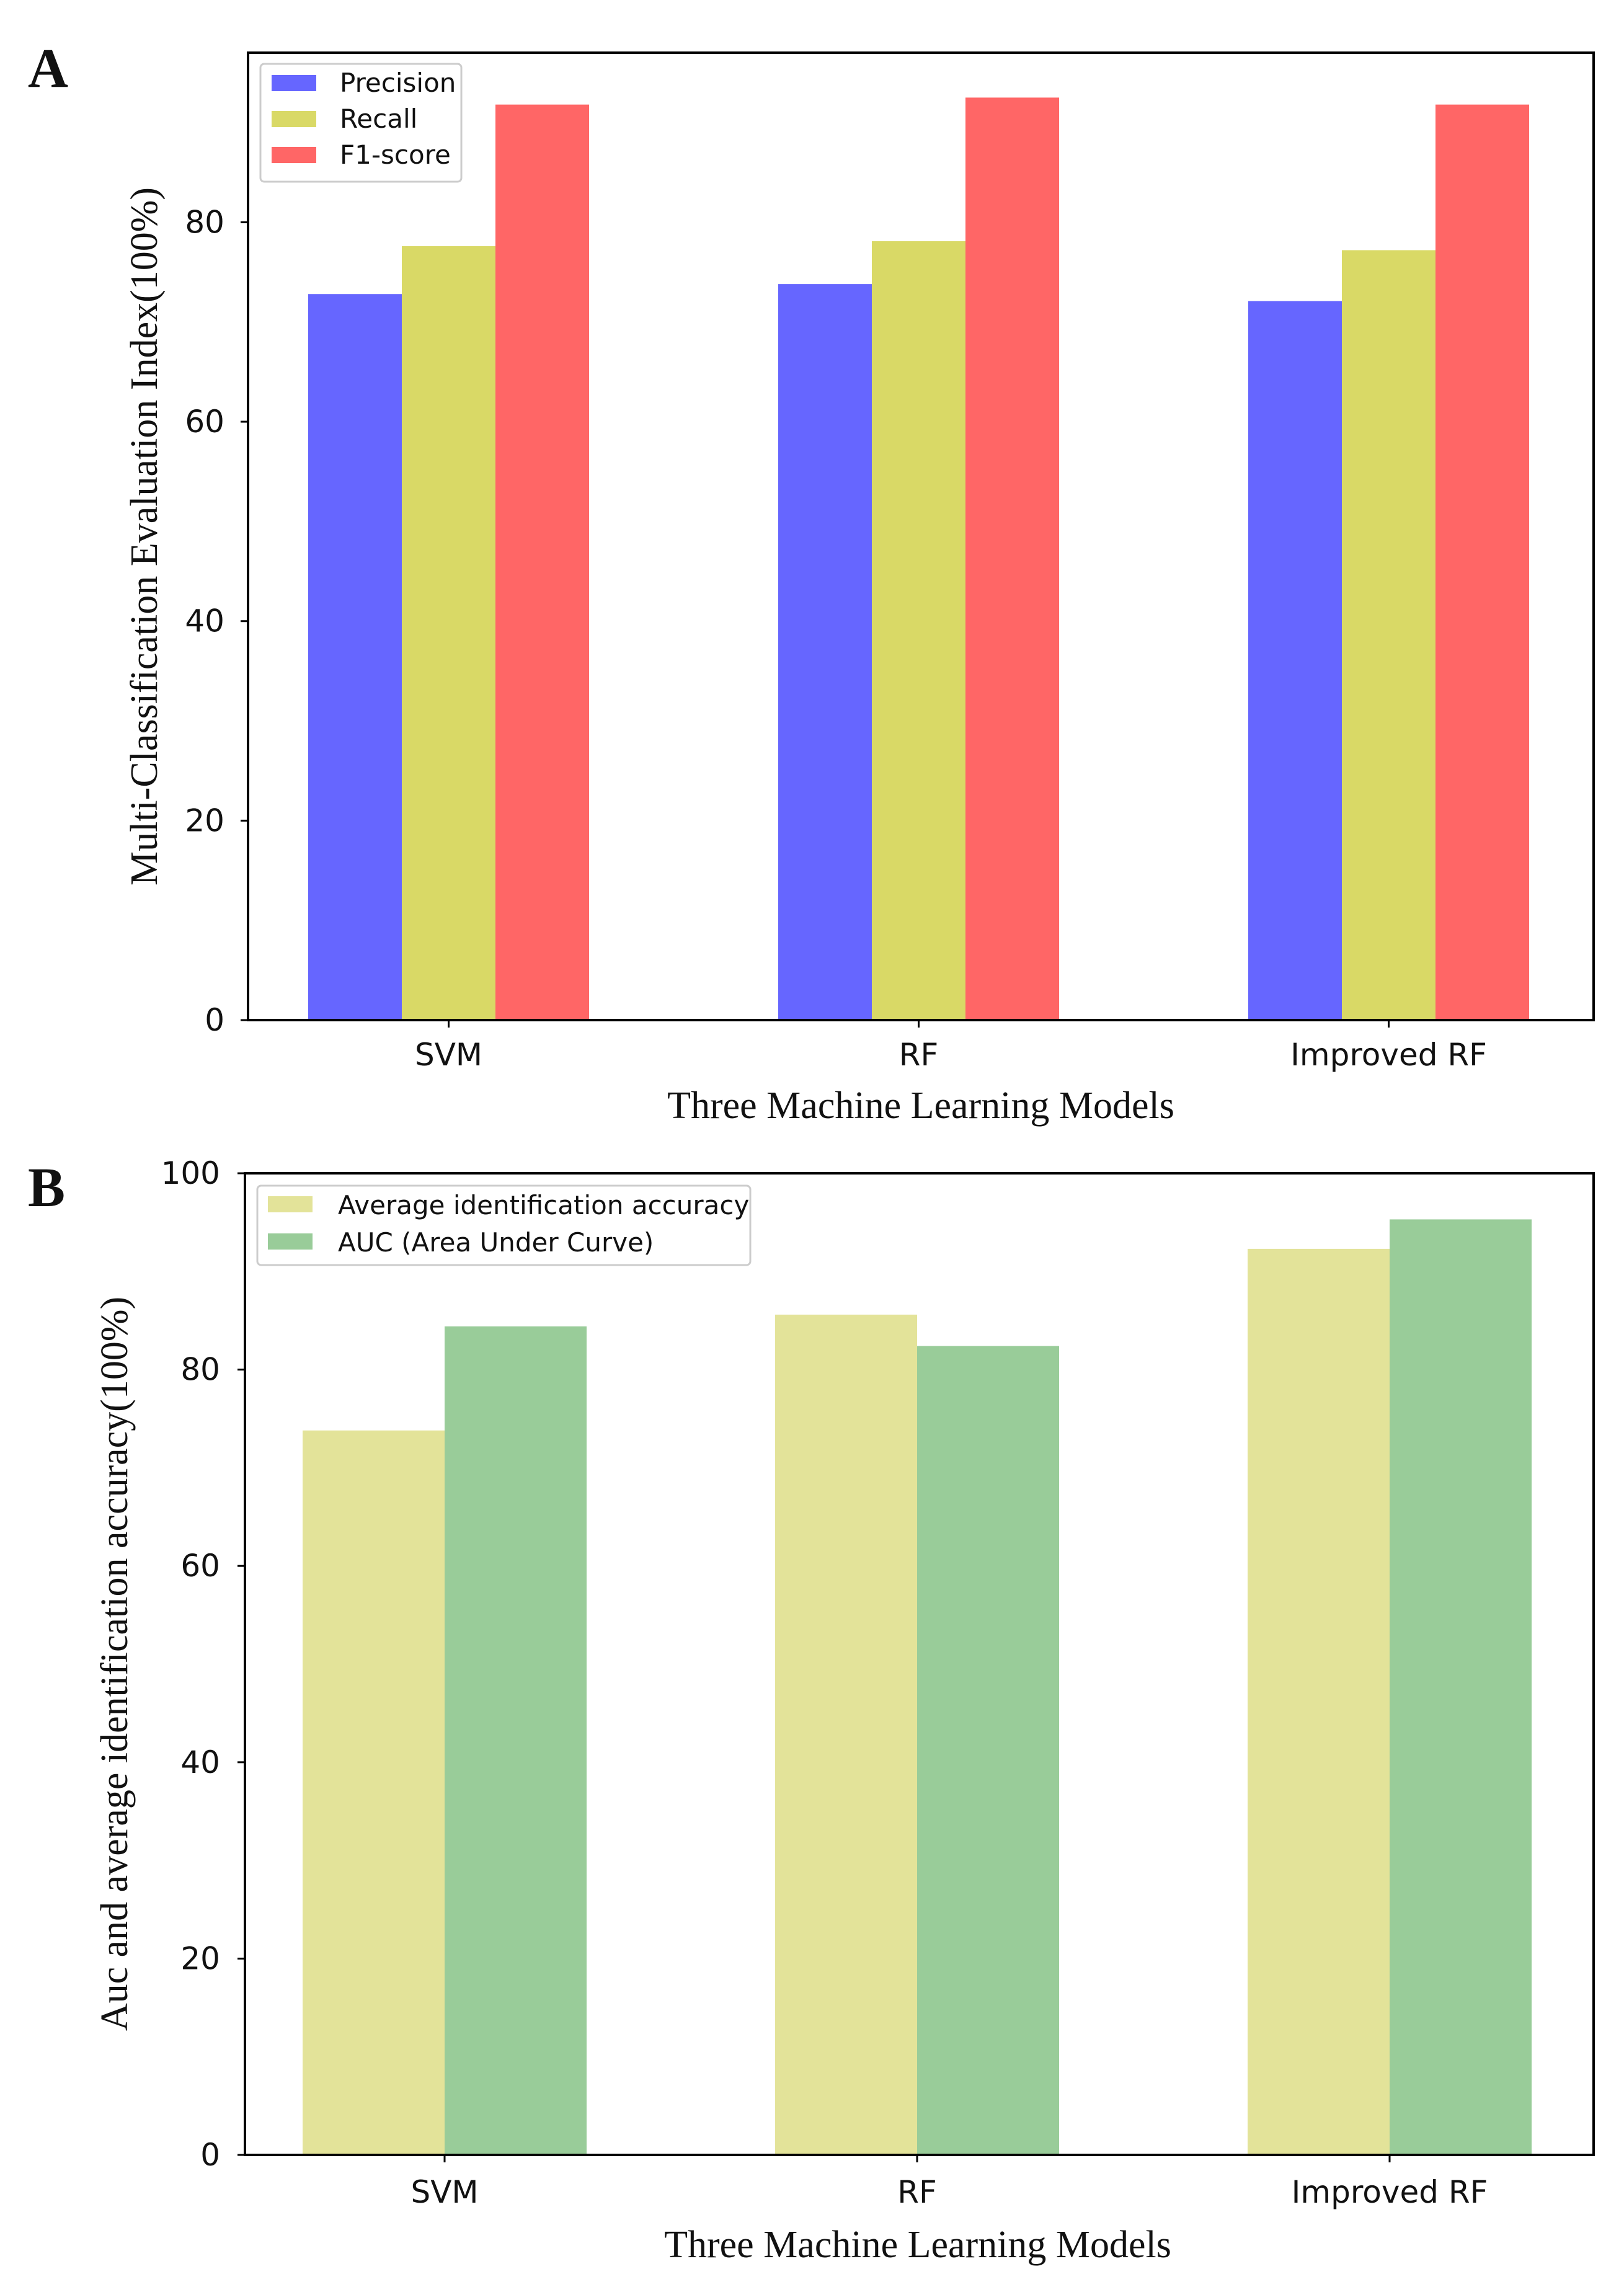  Describe the element at coordinates (204, 422) in the screenshot. I see `y-tick-label-a-3: 60` at that location.